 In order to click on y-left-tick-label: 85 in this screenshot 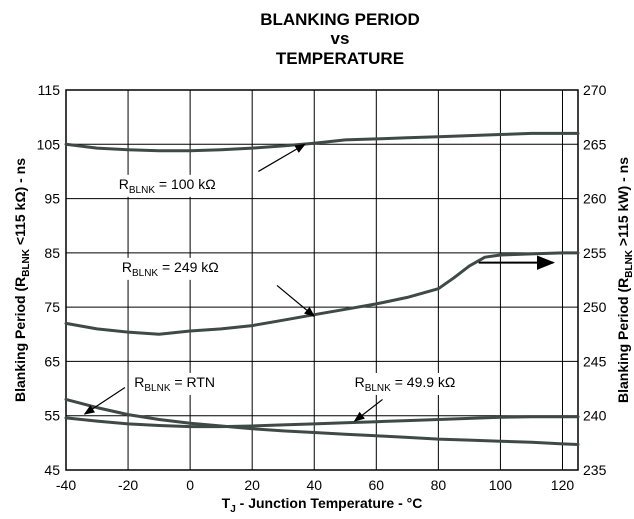, I will do `click(52, 253)`.